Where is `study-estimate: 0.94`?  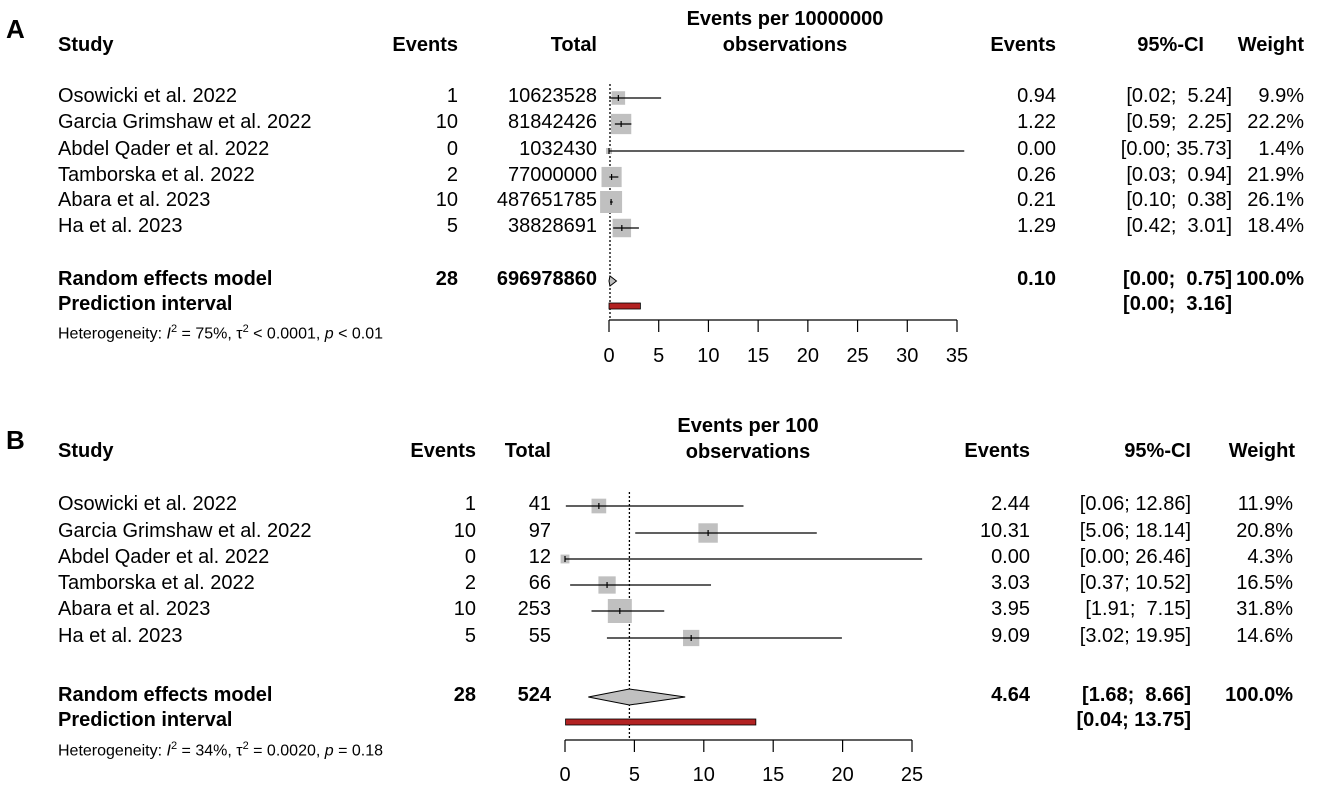 study-estimate: 0.94 is located at coordinates (1036, 96).